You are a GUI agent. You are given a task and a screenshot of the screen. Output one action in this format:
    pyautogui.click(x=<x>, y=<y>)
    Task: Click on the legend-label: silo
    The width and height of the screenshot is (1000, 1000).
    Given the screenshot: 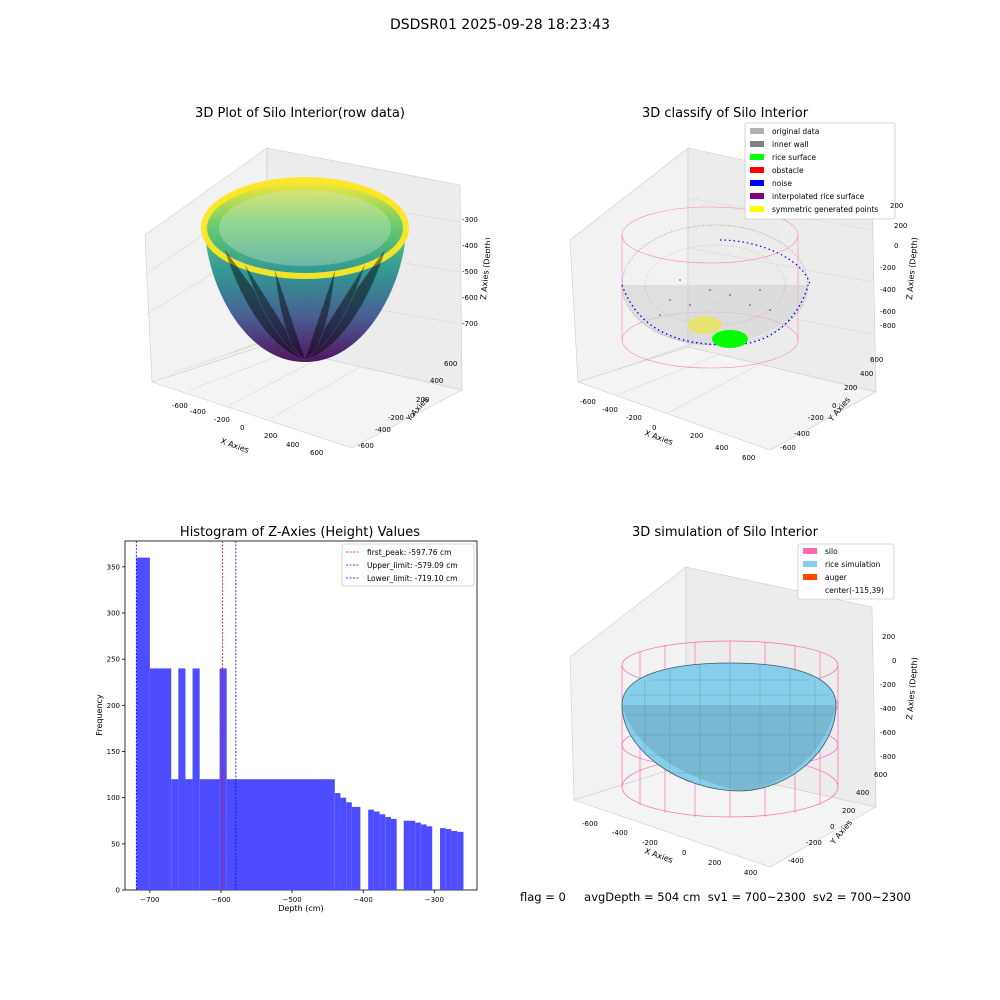 What is the action you would take?
    pyautogui.click(x=831, y=551)
    